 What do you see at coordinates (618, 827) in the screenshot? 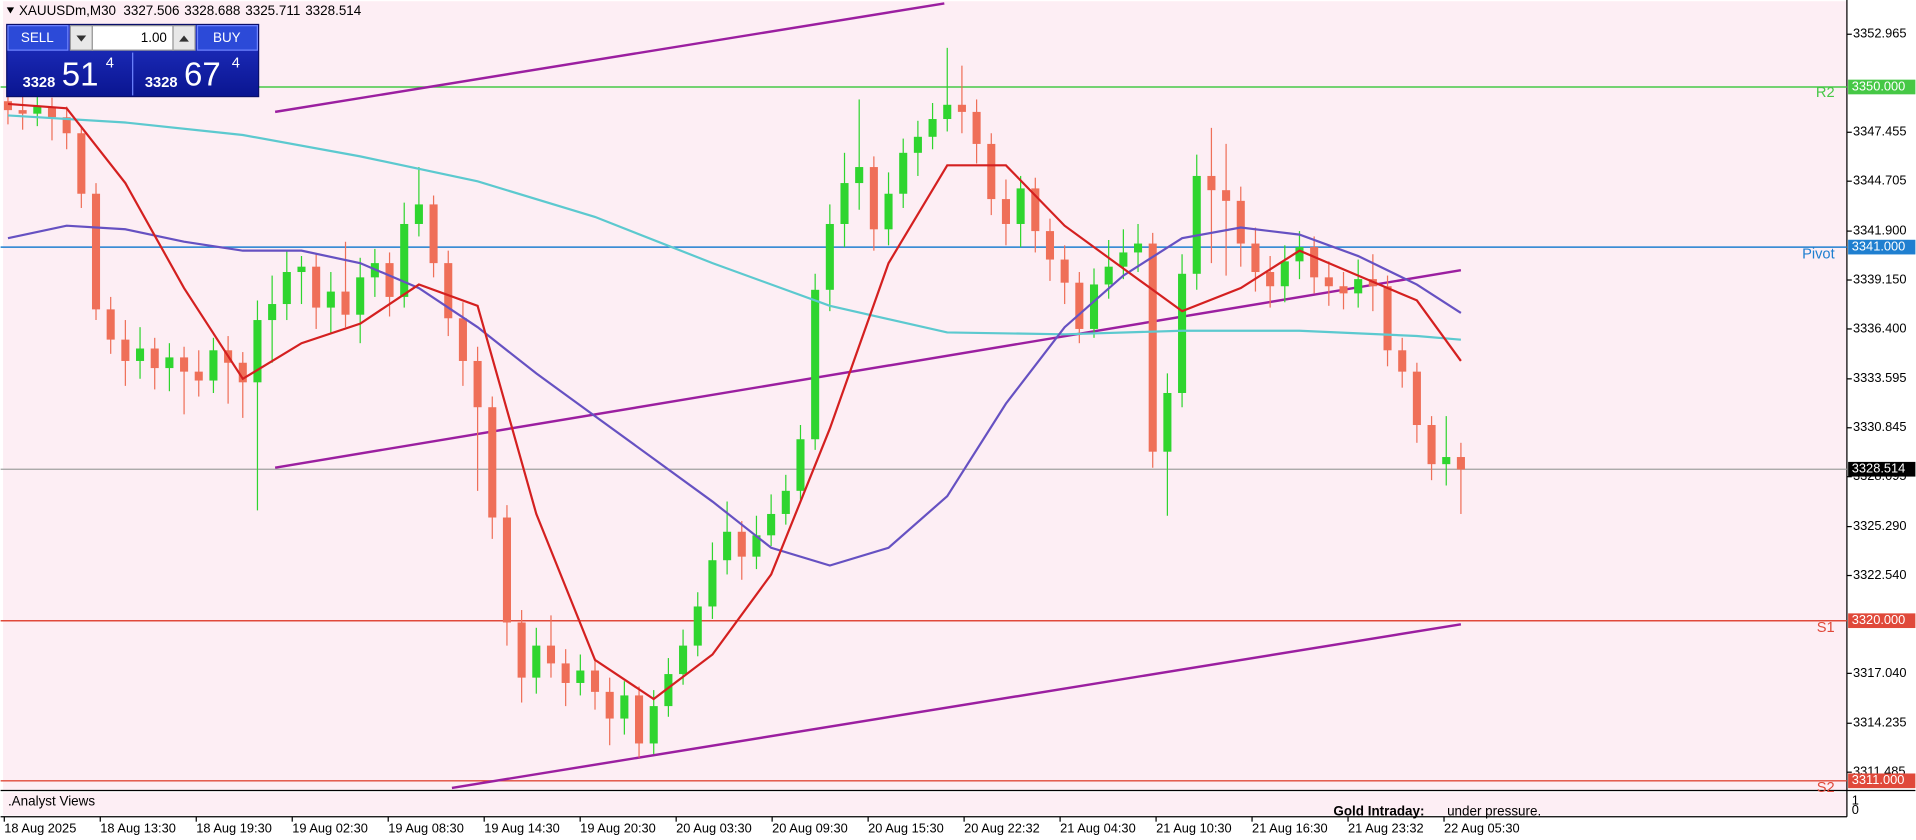
I see `x-tick-label: 19 Aug 20:30` at bounding box center [618, 827].